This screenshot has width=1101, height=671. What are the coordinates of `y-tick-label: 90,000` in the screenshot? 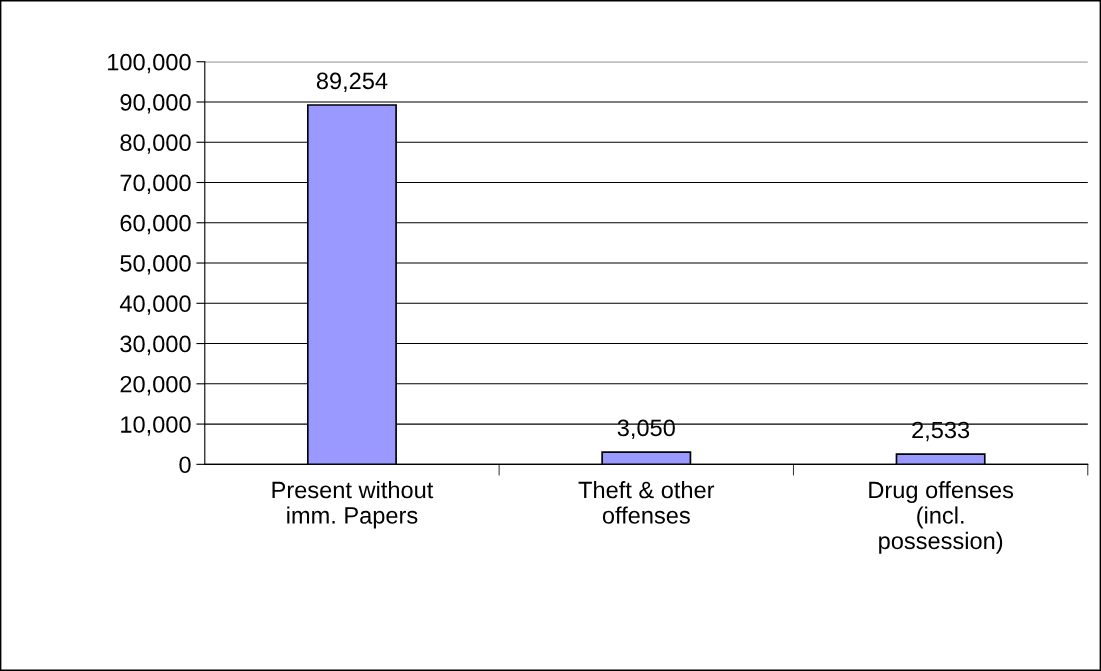 It's located at (155, 104).